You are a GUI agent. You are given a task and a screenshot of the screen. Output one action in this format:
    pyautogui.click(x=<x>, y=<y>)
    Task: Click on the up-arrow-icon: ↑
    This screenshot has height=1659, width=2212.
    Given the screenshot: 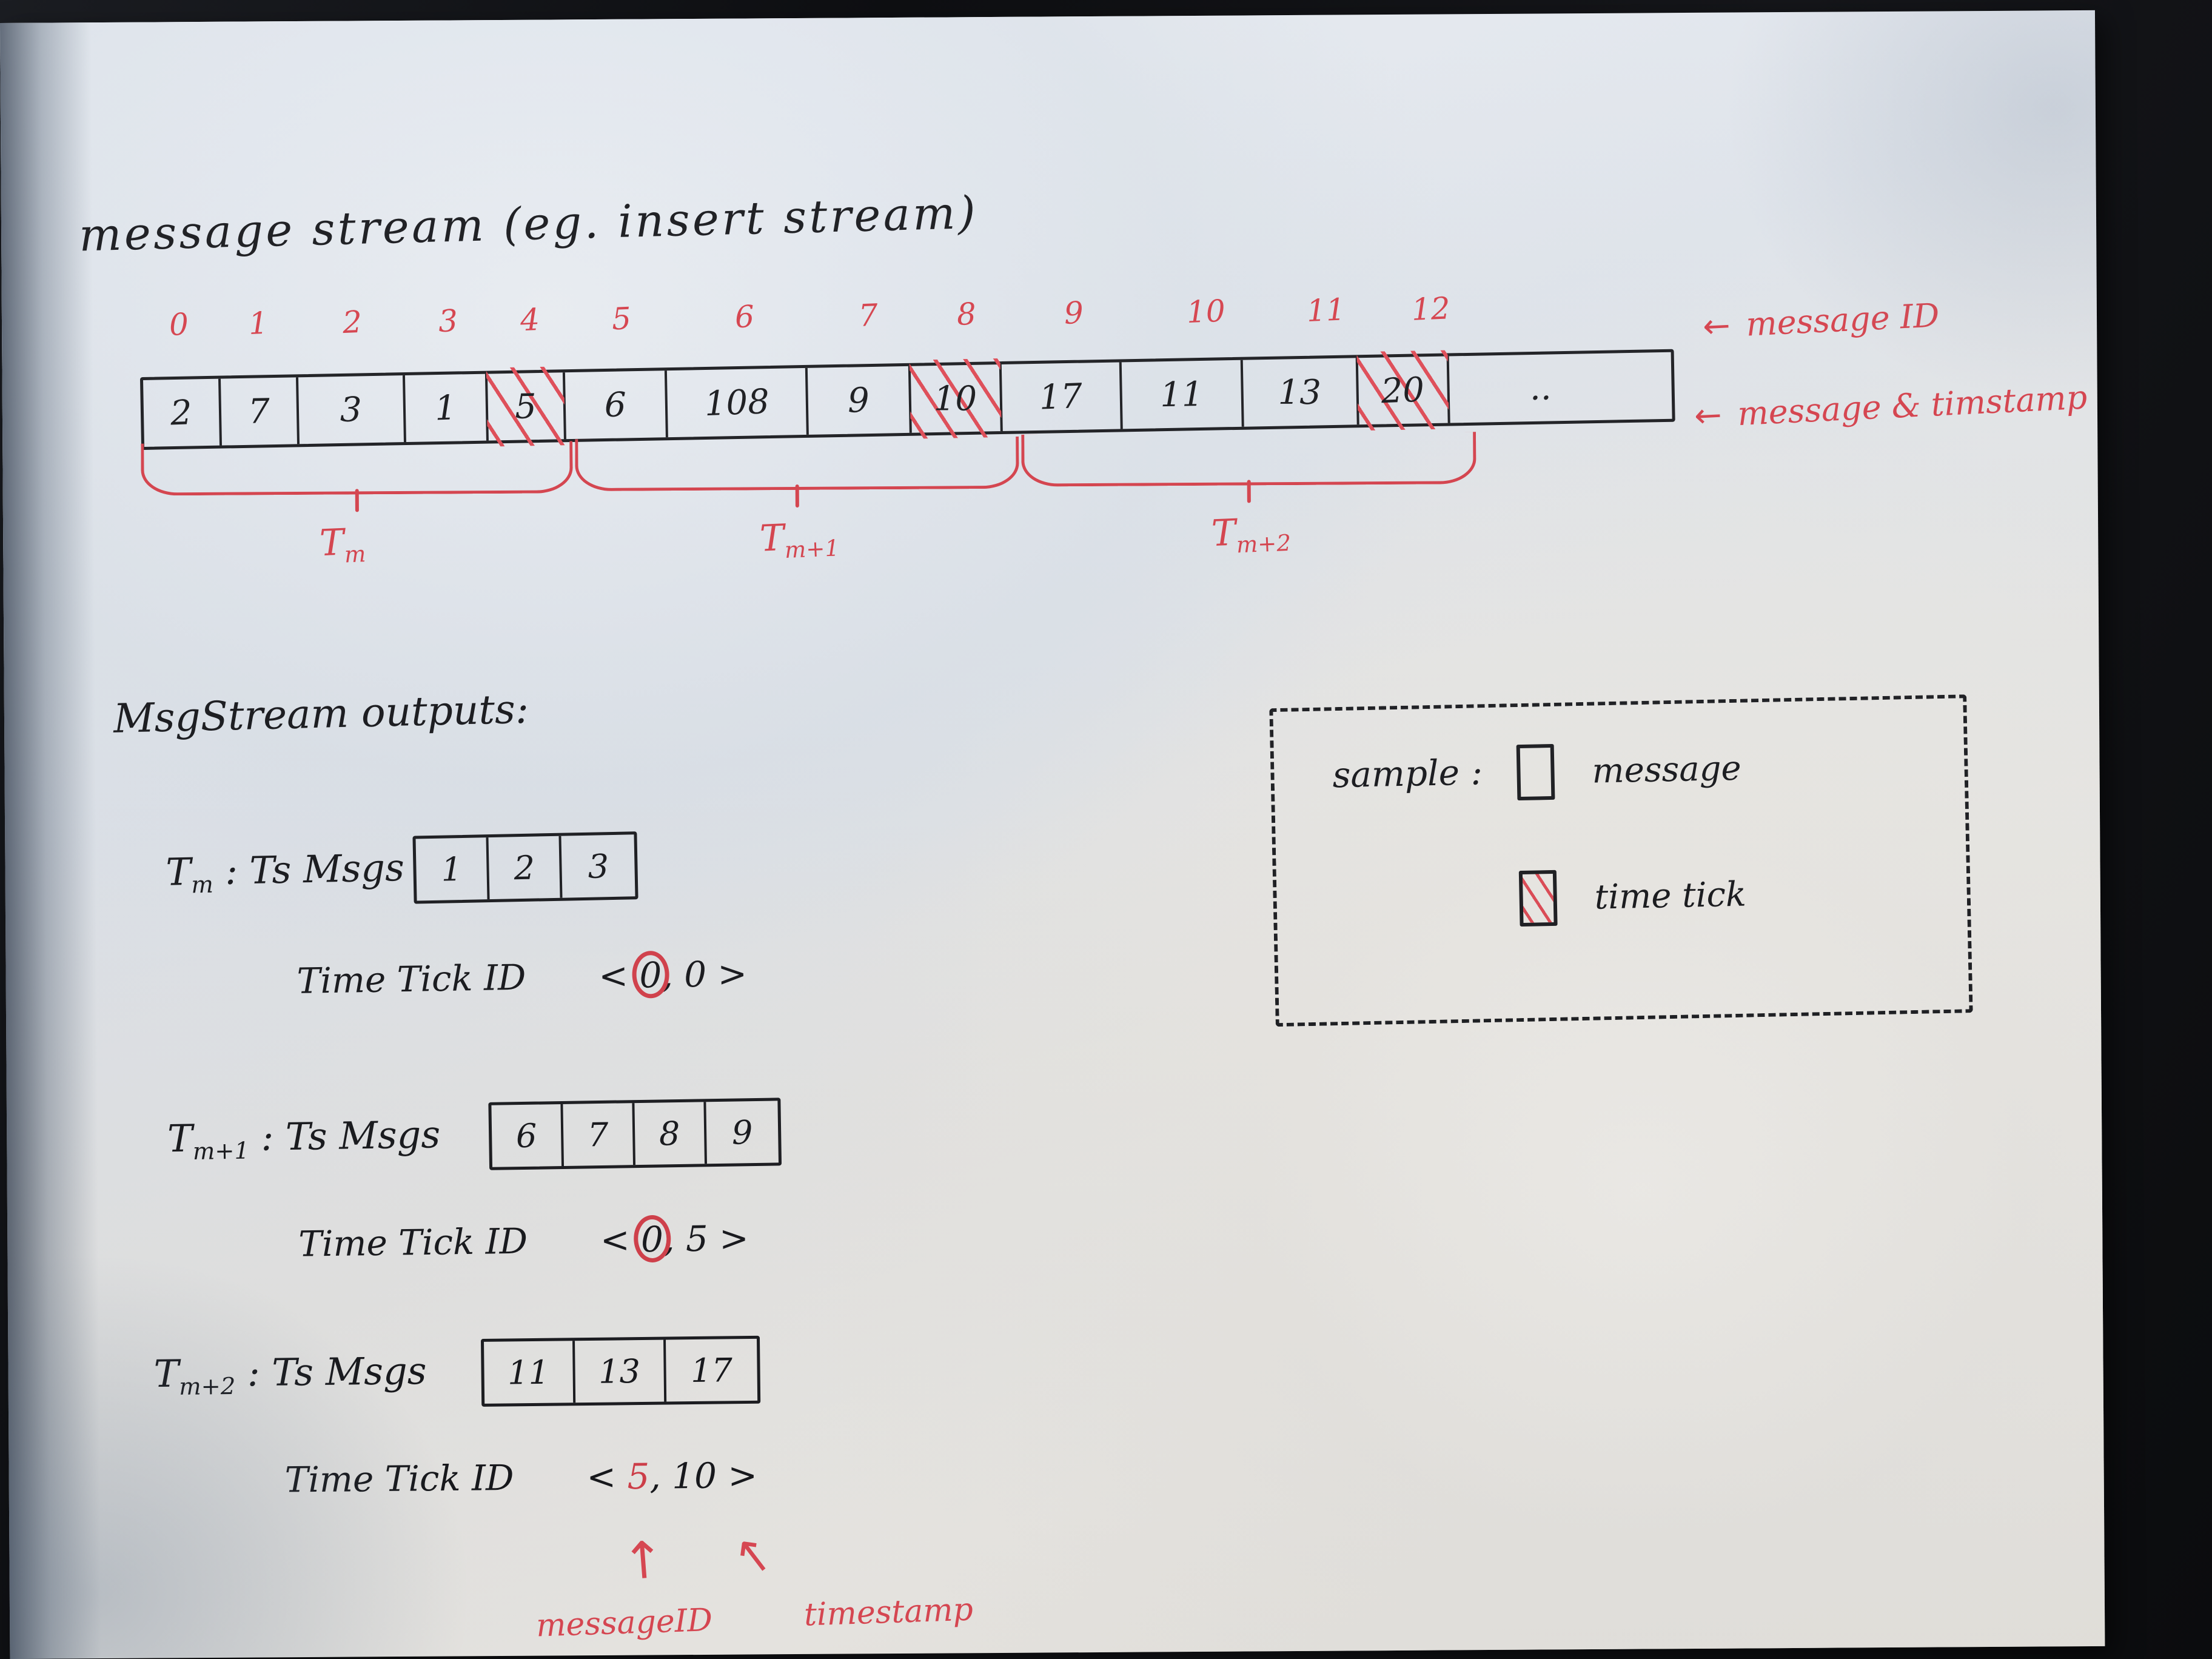 What is the action you would take?
    pyautogui.click(x=643, y=1560)
    